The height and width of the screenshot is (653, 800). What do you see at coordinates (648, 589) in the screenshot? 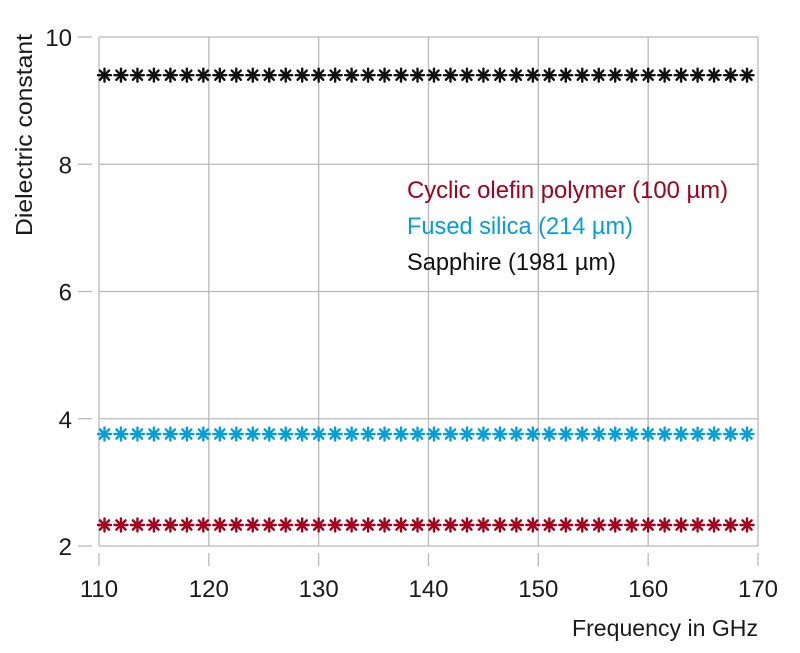
I see `x-tick-label: 160` at bounding box center [648, 589].